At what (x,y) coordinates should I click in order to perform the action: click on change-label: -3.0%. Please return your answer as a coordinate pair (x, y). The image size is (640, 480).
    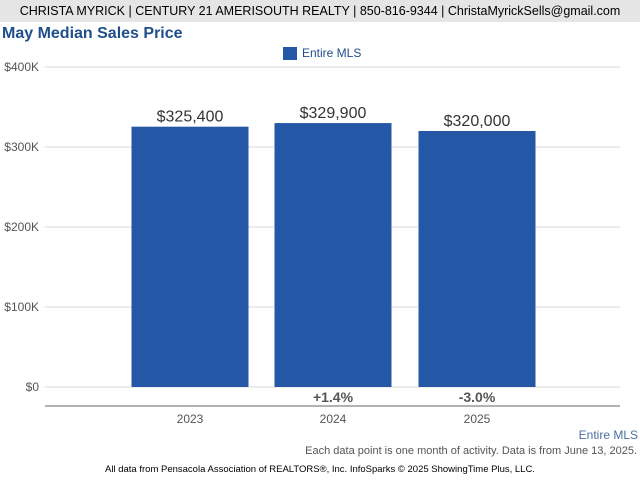
    Looking at the image, I should click on (477, 397).